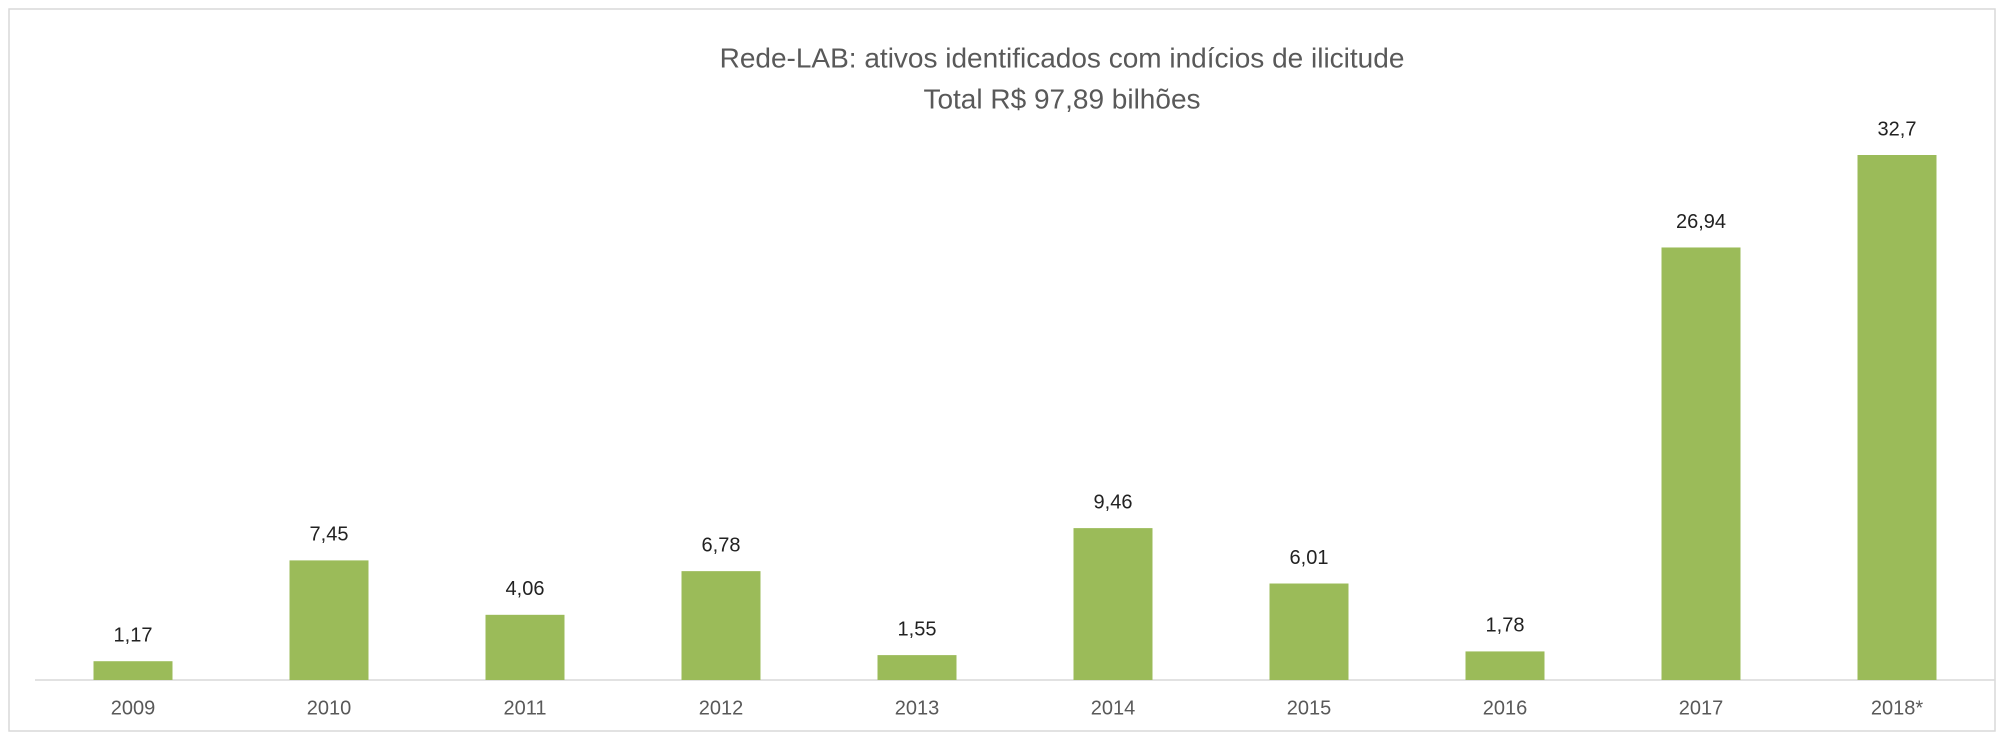 The image size is (2004, 733). What do you see at coordinates (721, 708) in the screenshot?
I see `x-tick-label: 2012` at bounding box center [721, 708].